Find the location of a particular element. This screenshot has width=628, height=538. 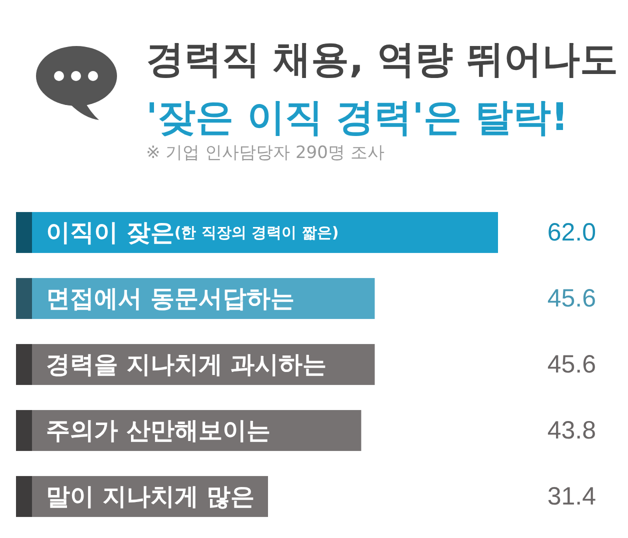

y-tick-label: 주의가 산만해보이는 is located at coordinates (158, 430).